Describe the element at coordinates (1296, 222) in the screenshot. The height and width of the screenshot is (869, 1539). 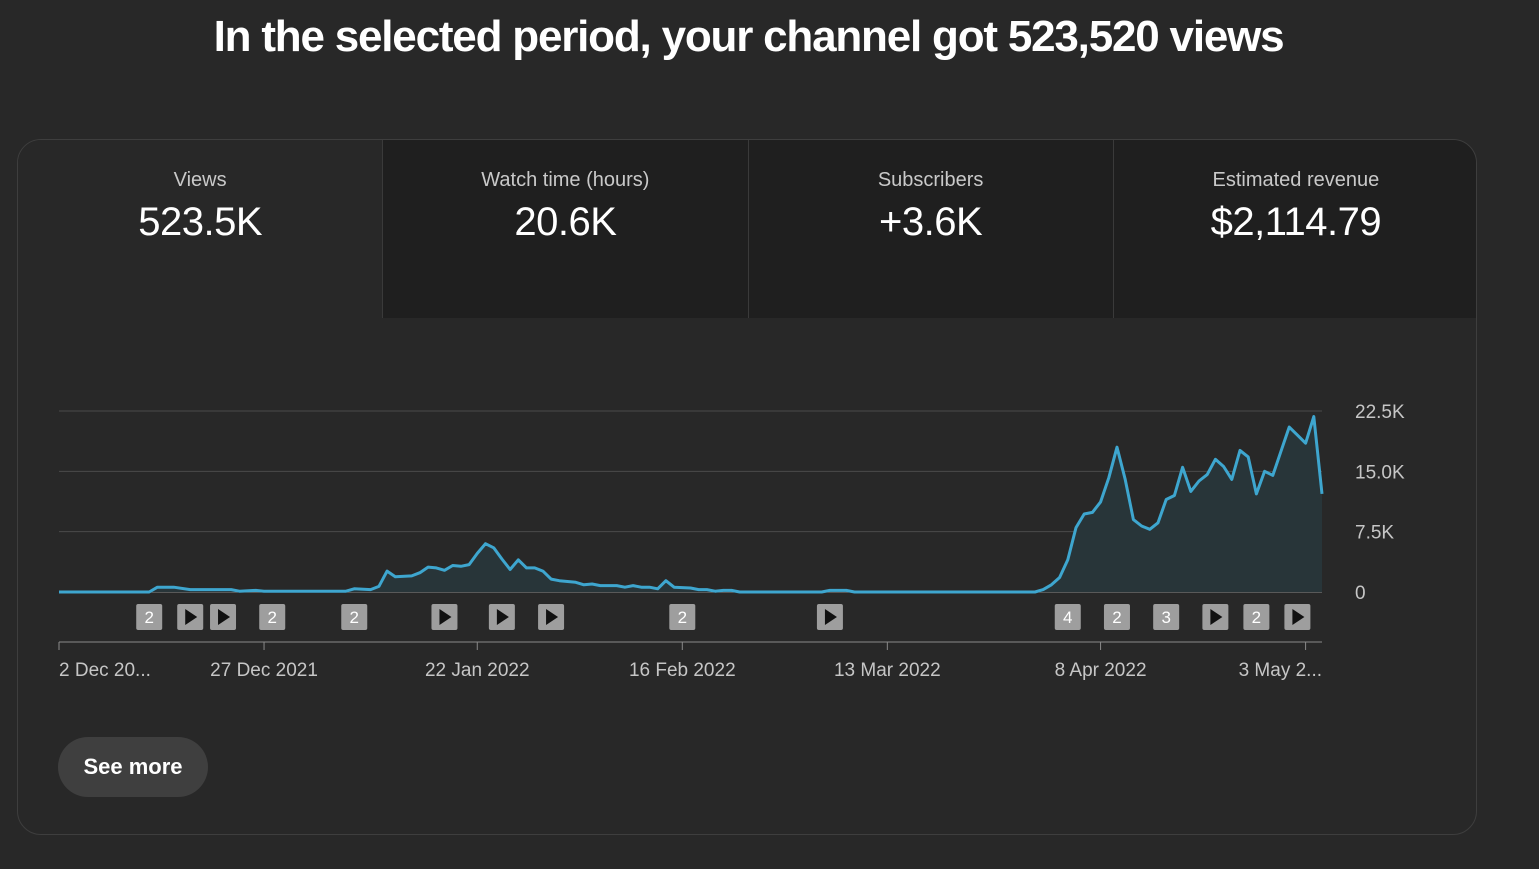
I see `tab-estimated-revenue-value: $2,114.79` at that location.